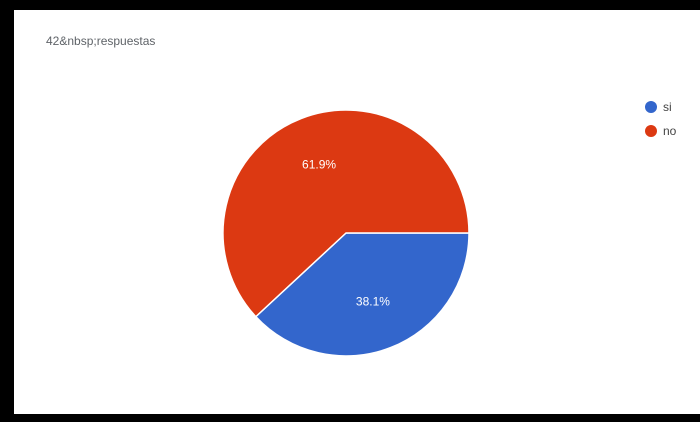  I want to click on slice-label-si: 38.1%, so click(373, 302).